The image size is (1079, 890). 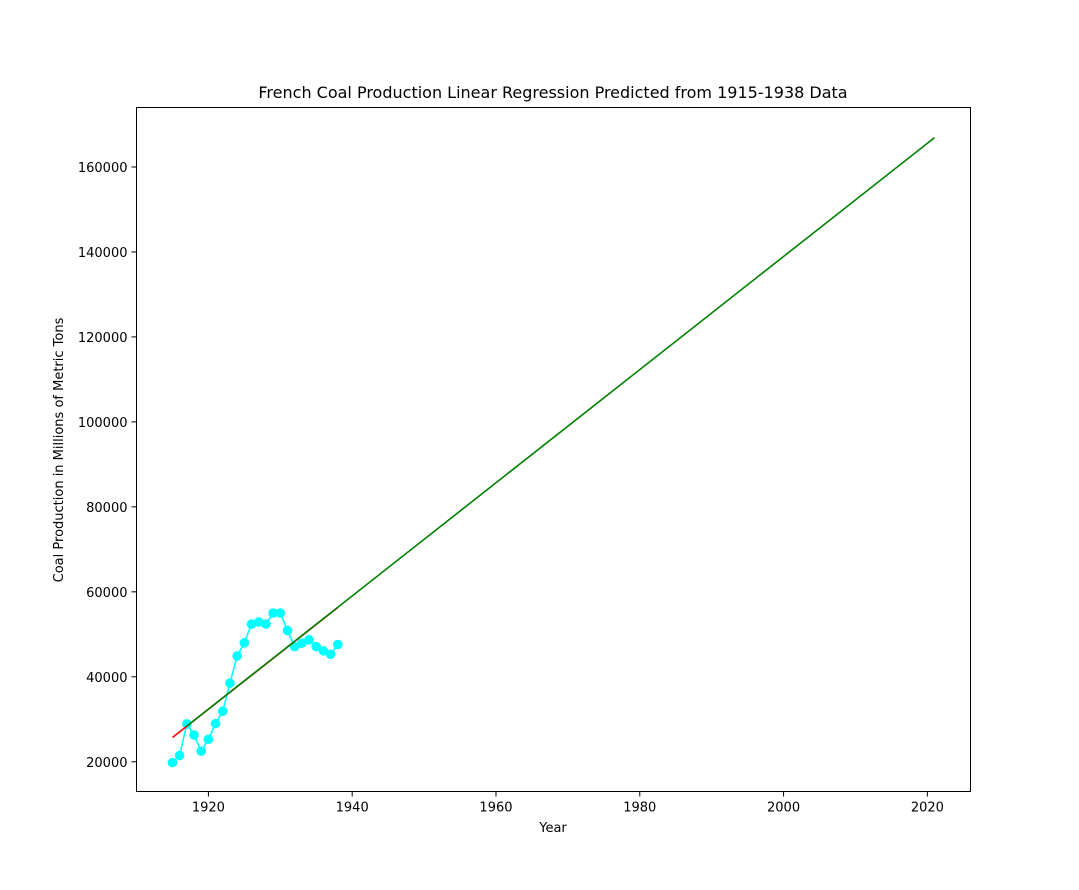 I want to click on x-tick-label: 2020, so click(x=927, y=808).